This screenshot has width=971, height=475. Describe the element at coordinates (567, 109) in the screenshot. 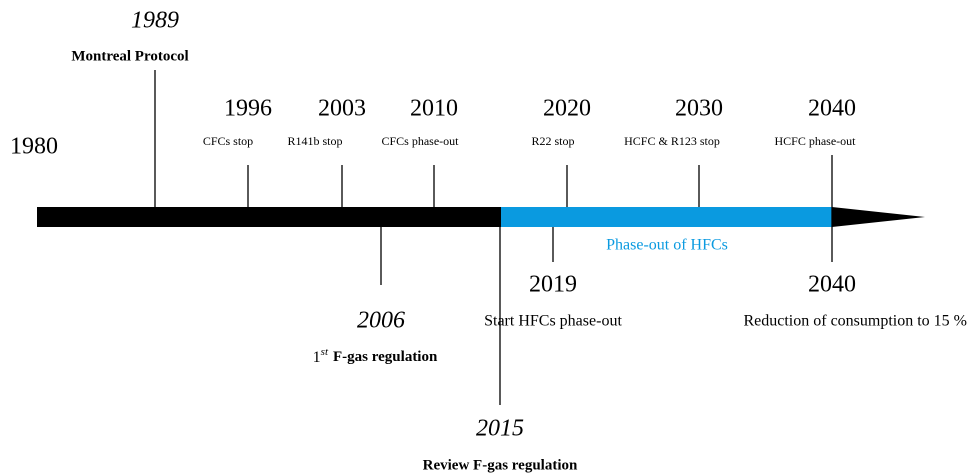

I see `year: 2020` at that location.